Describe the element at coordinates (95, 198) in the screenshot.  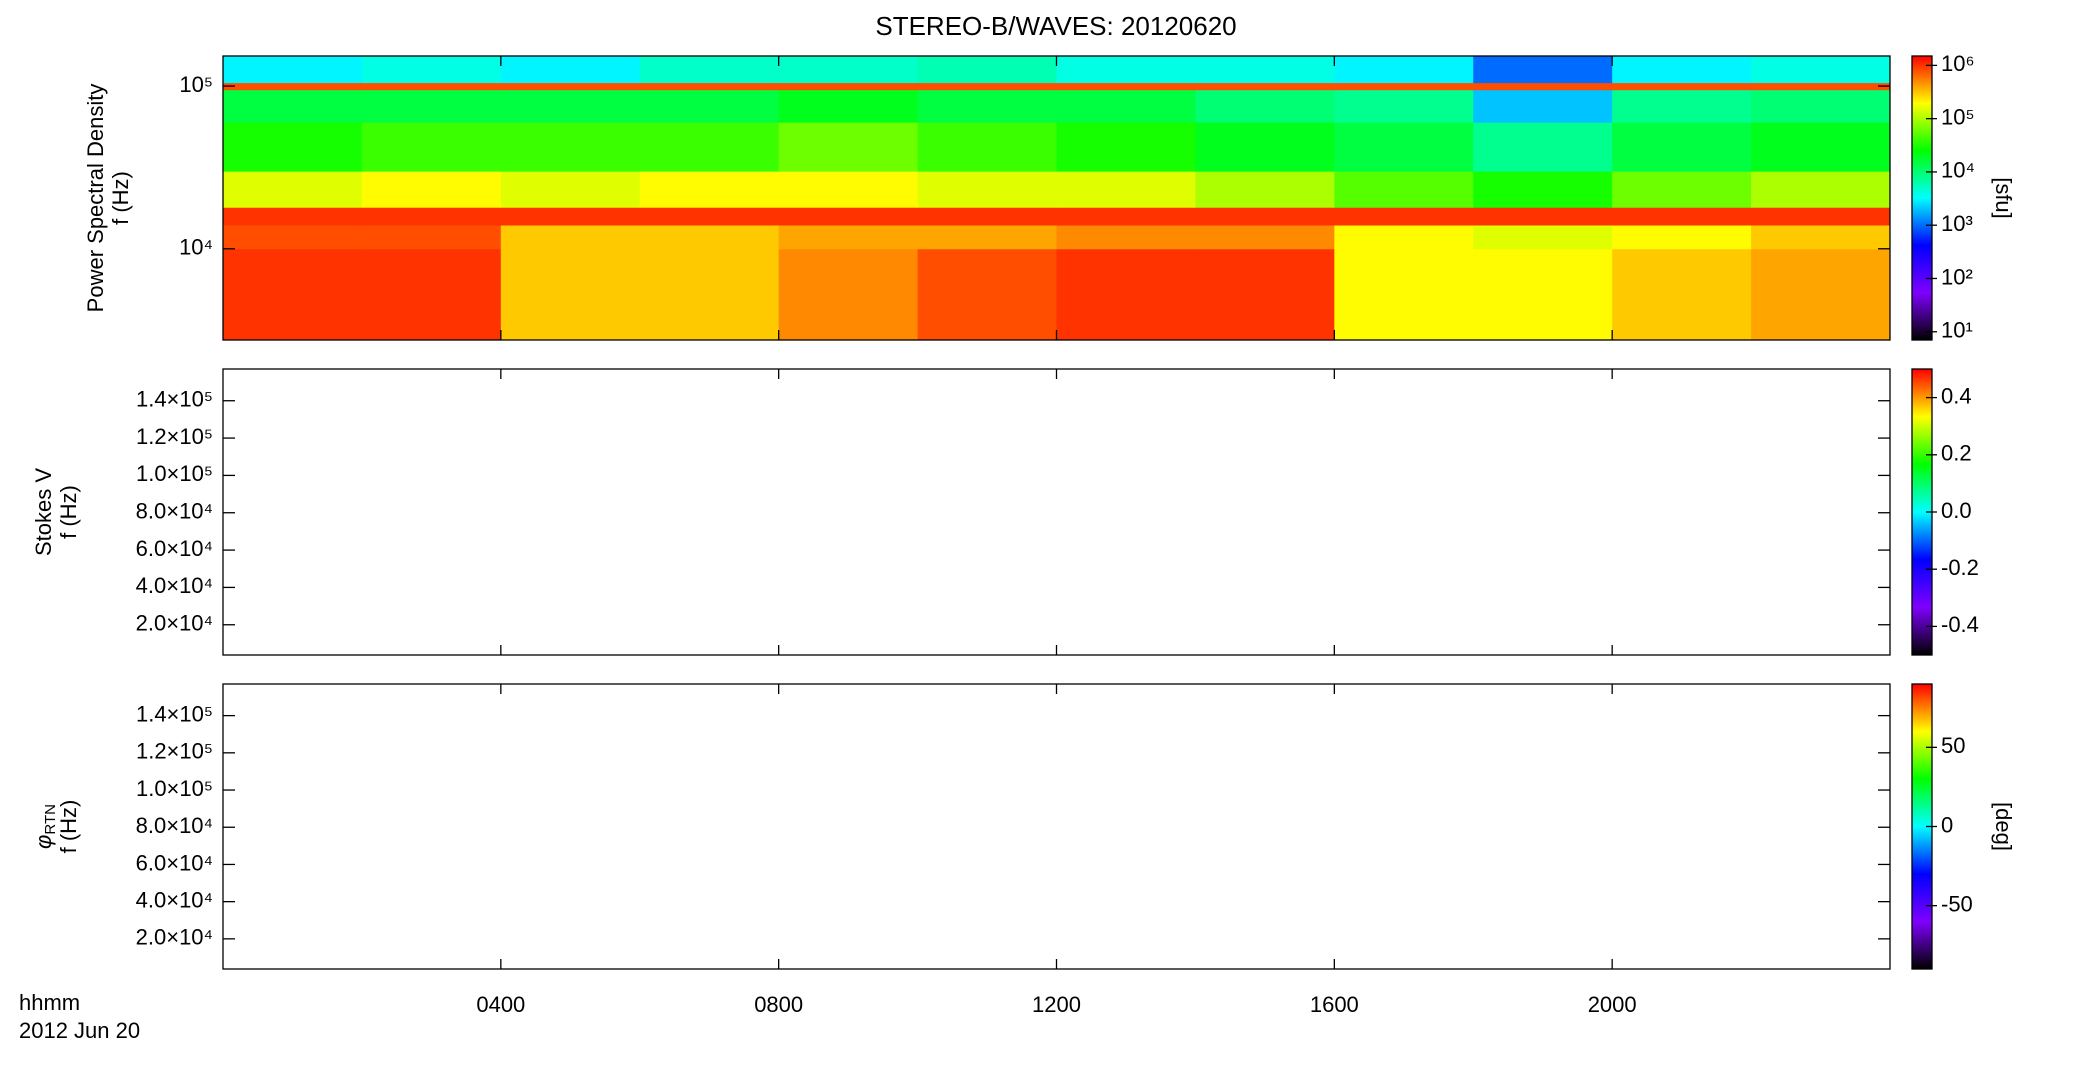
I see `y-axis-label: Power Spectral Density` at that location.